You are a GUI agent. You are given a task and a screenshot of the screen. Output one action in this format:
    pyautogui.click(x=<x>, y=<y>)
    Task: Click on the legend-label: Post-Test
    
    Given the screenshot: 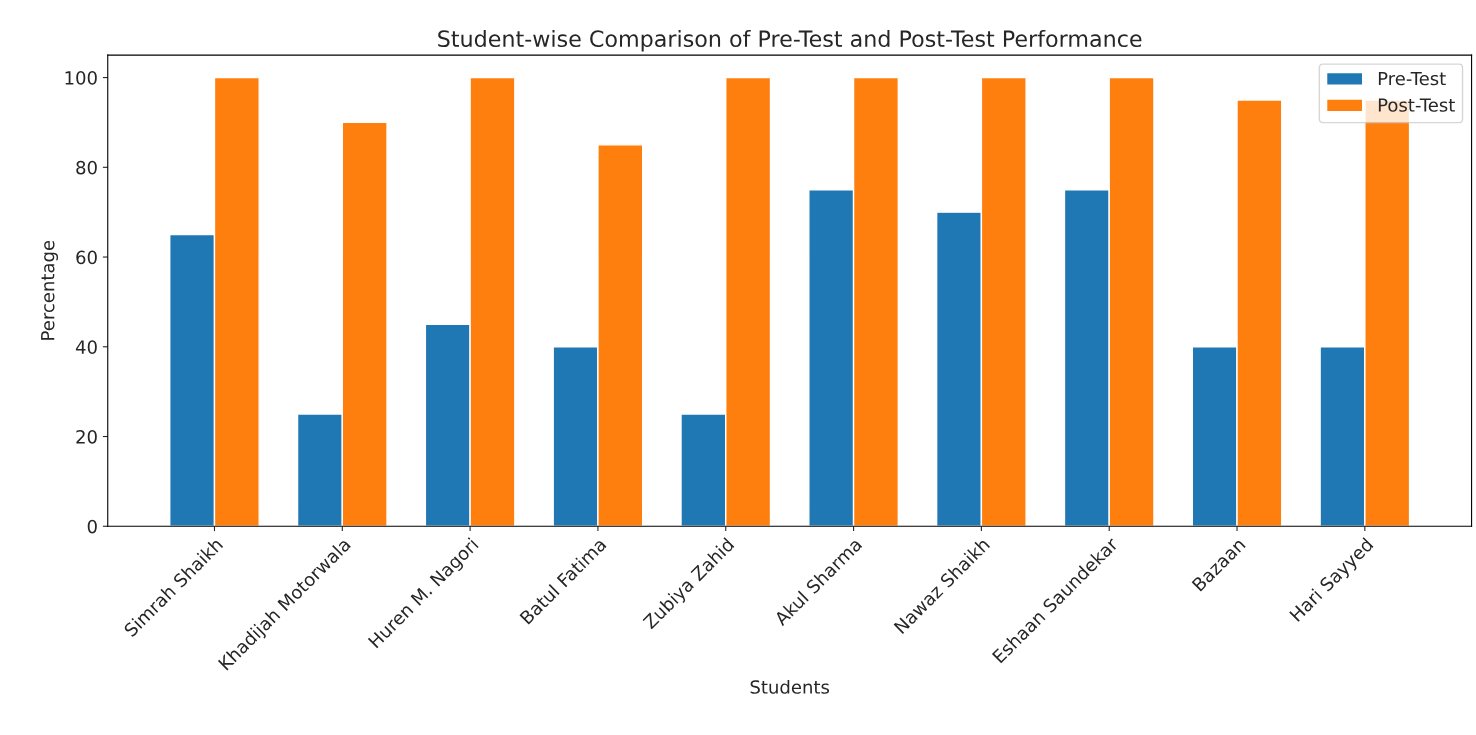 What is the action you would take?
    pyautogui.click(x=1416, y=105)
    